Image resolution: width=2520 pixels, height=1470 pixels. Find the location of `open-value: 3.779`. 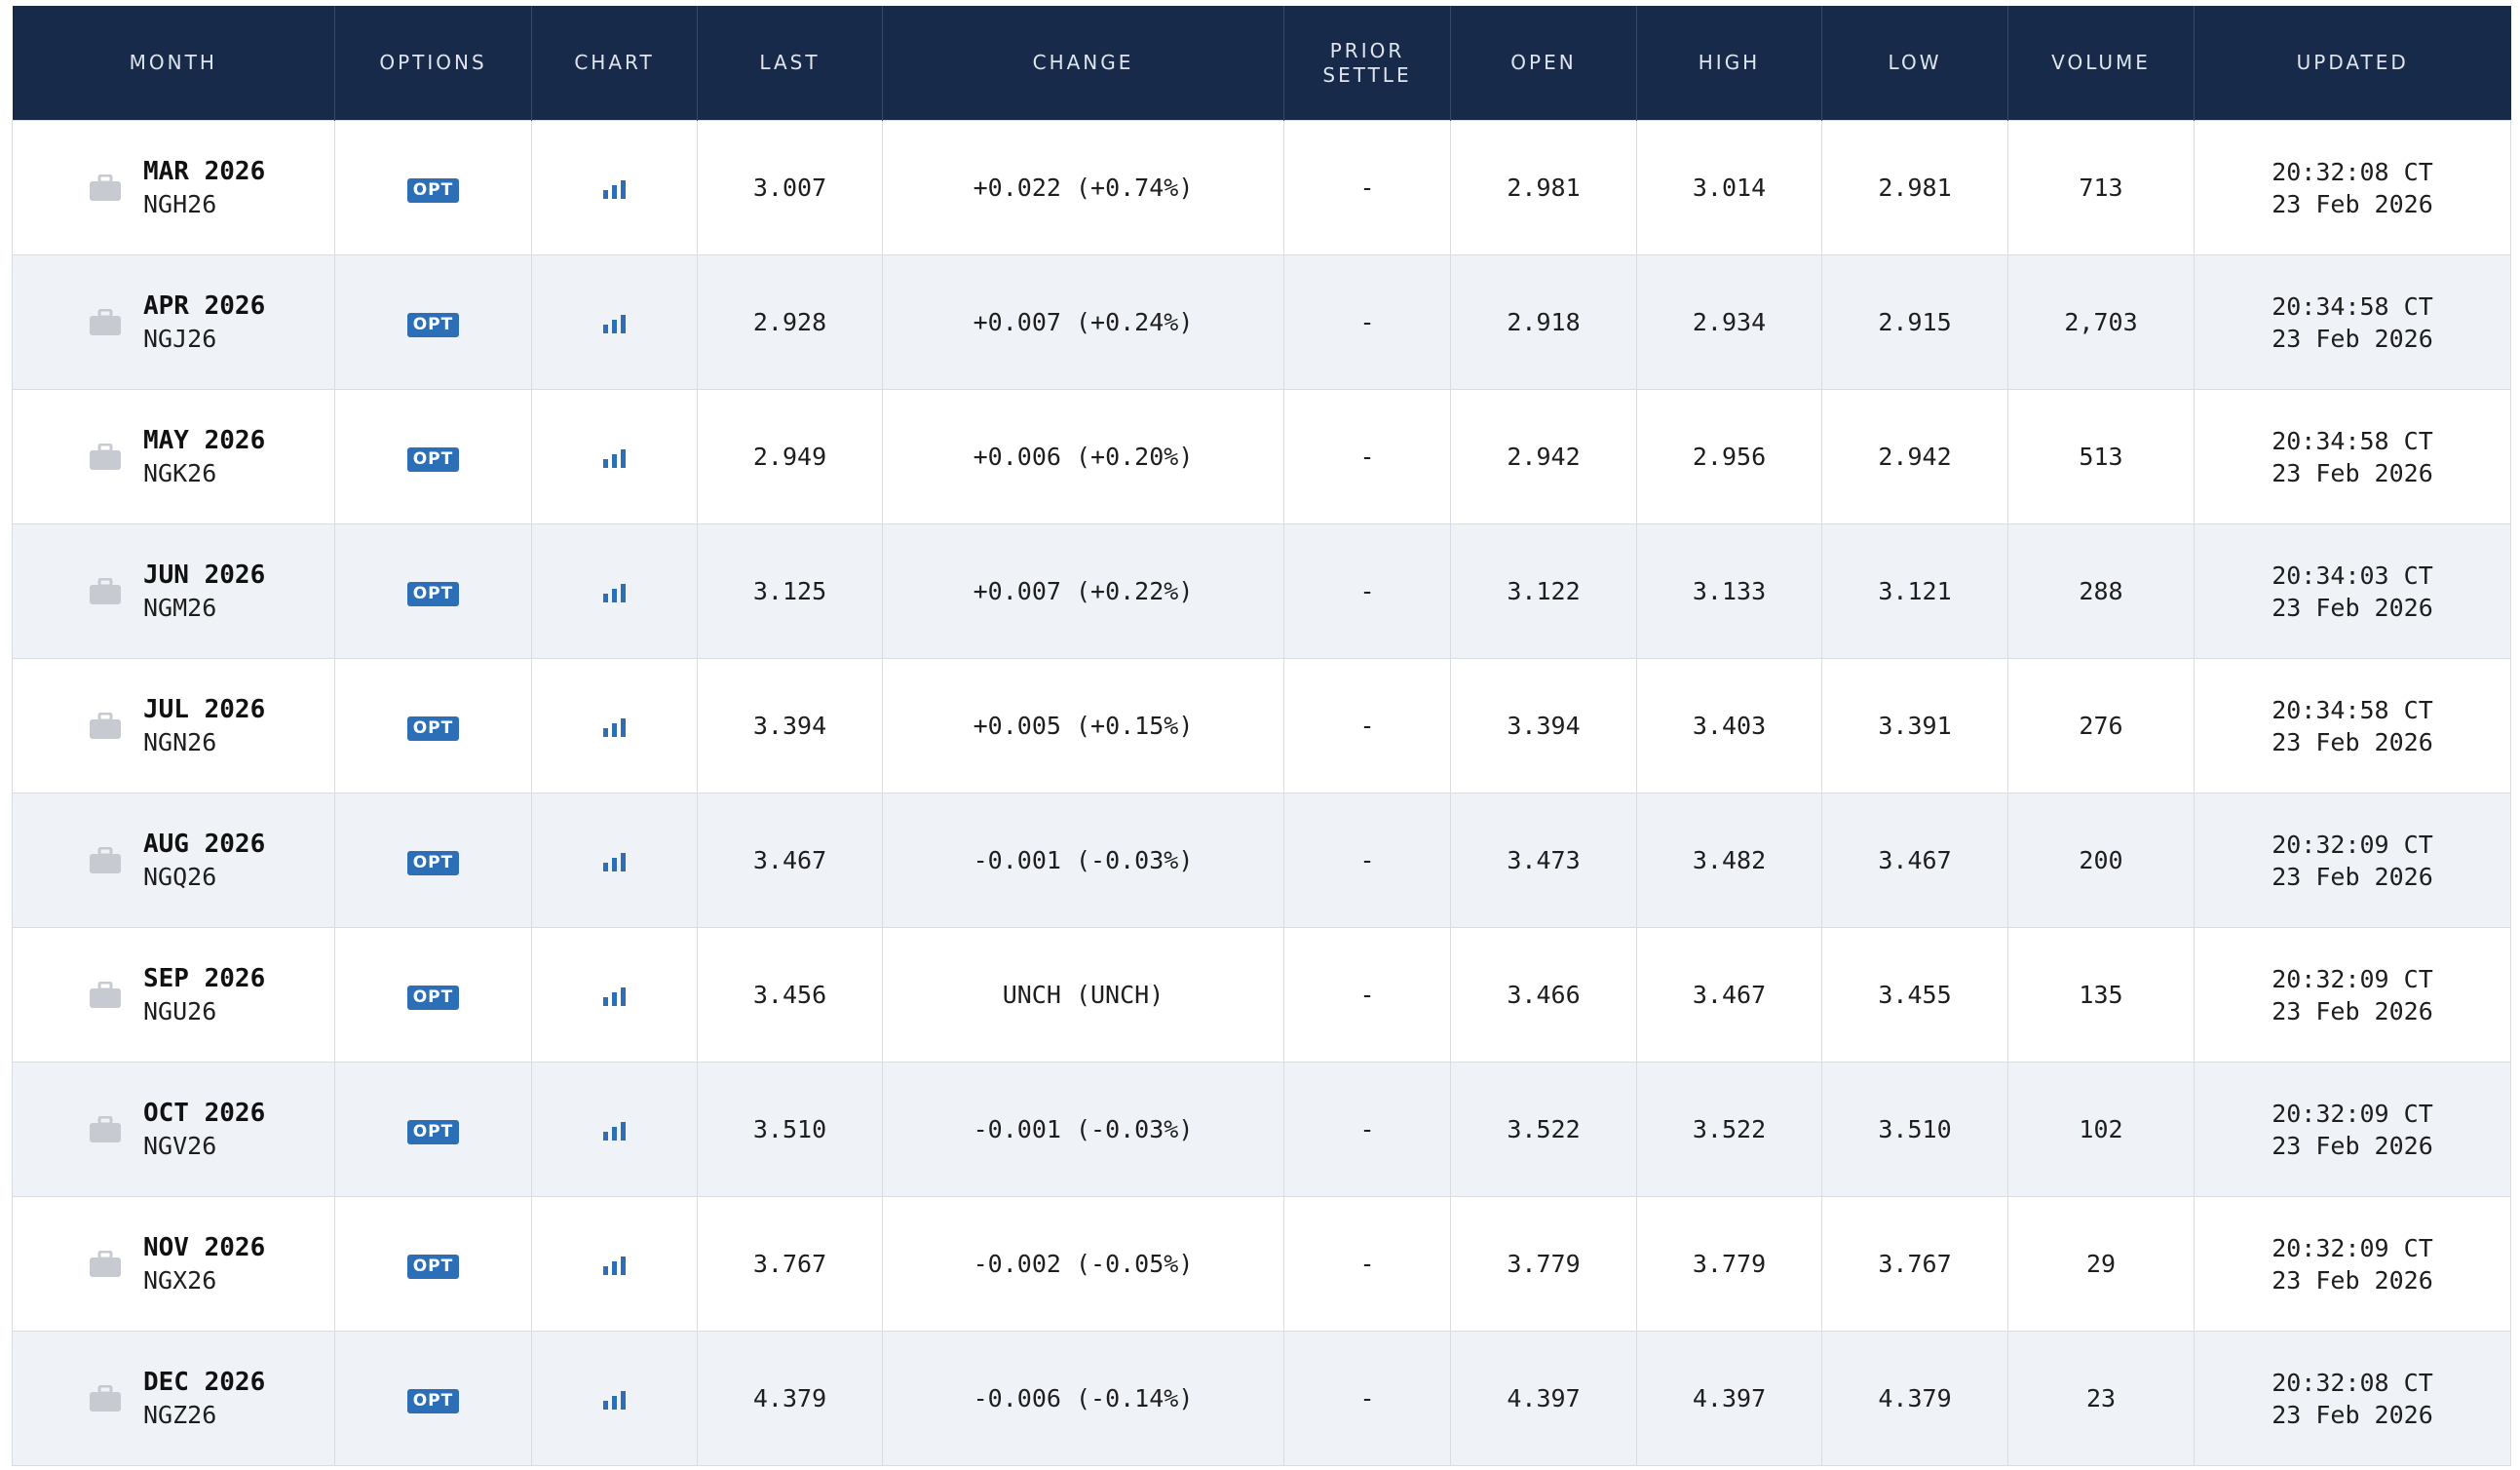

open-value: 3.779 is located at coordinates (1543, 1264).